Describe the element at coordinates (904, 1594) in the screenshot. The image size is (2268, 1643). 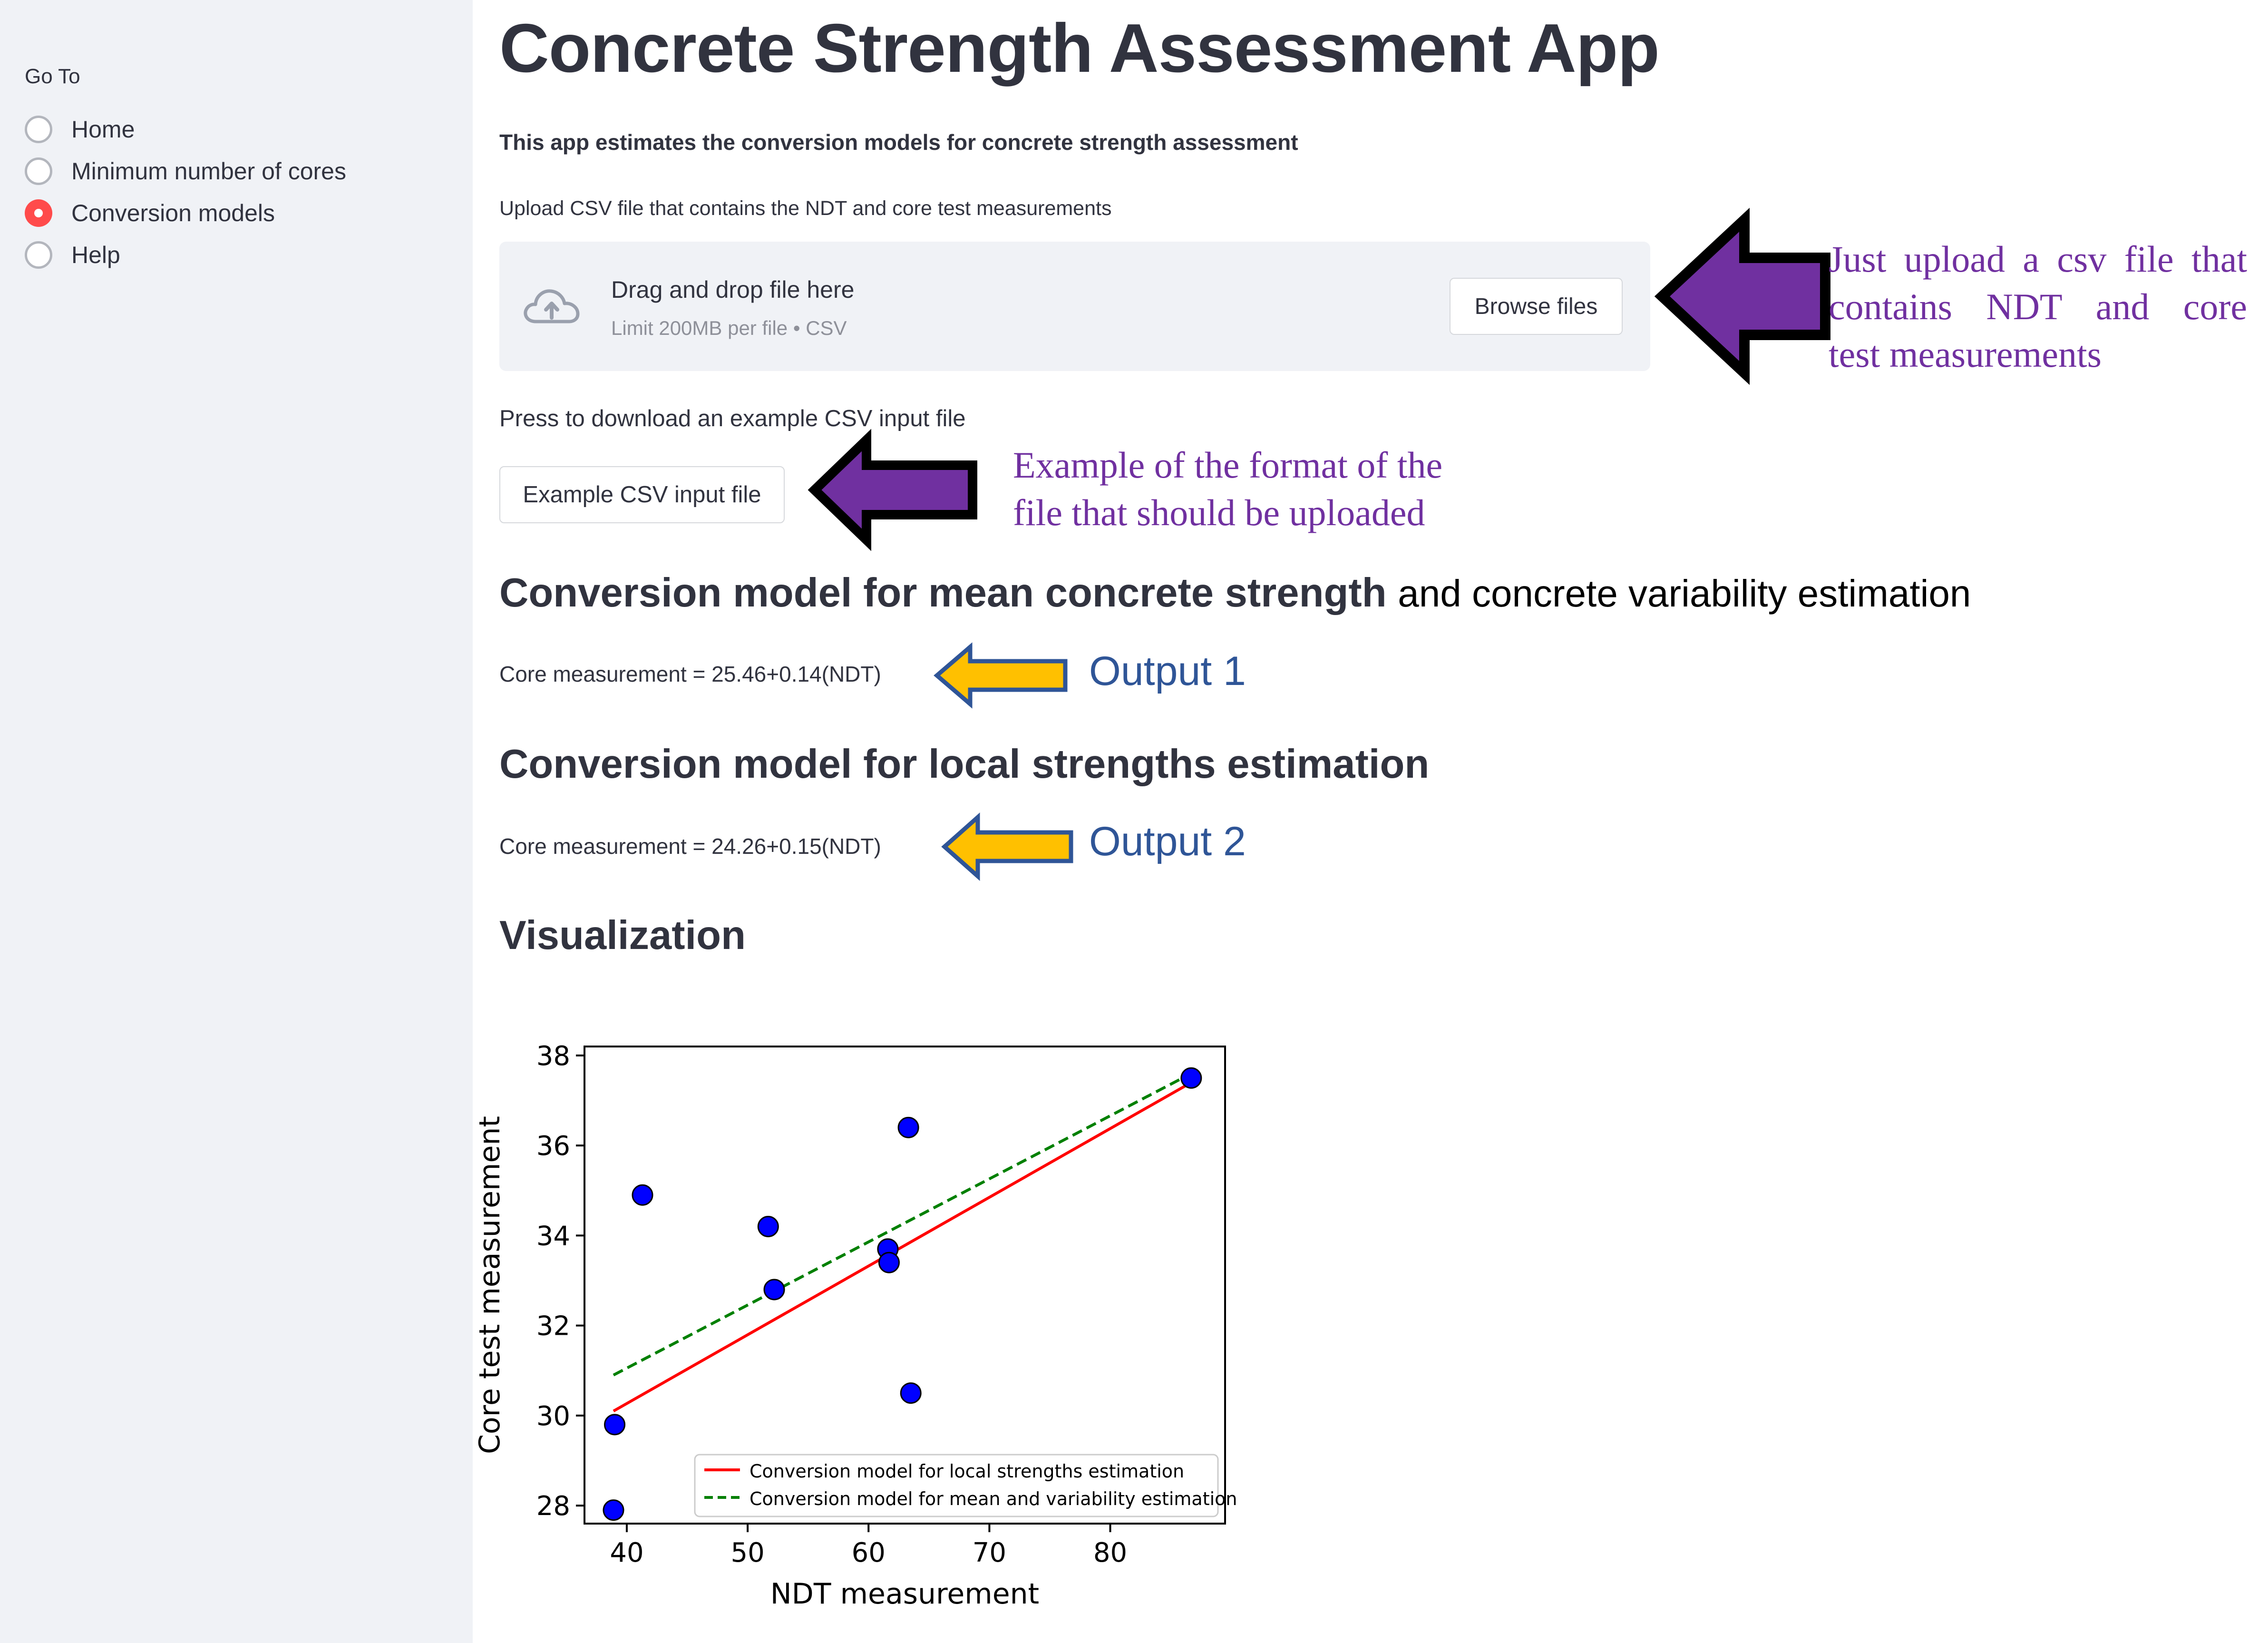
I see `x-axis-label: NDT measurement` at that location.